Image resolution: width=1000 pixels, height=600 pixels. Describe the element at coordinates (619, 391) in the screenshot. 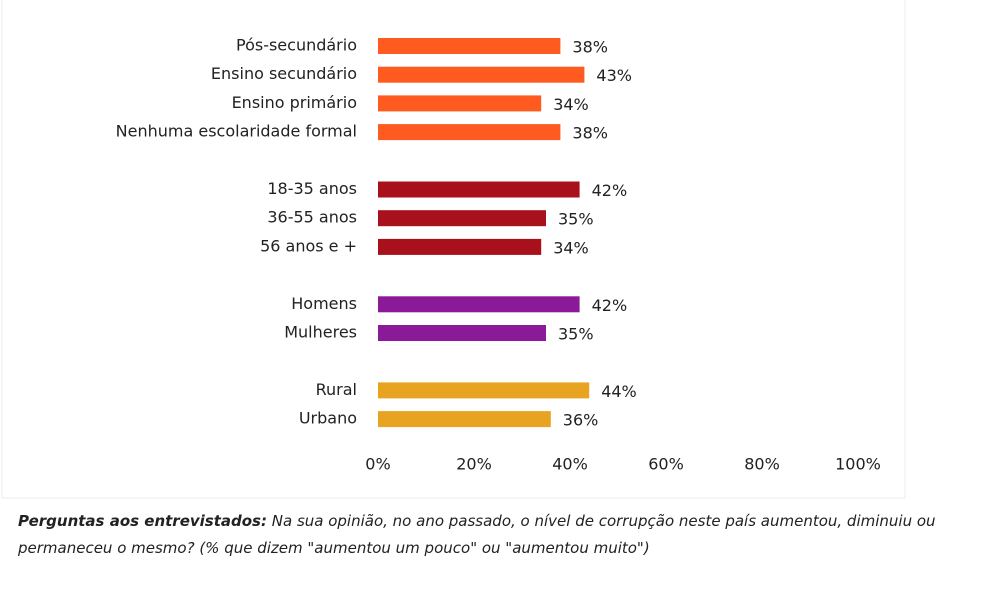

I see `value-label: 44%` at that location.